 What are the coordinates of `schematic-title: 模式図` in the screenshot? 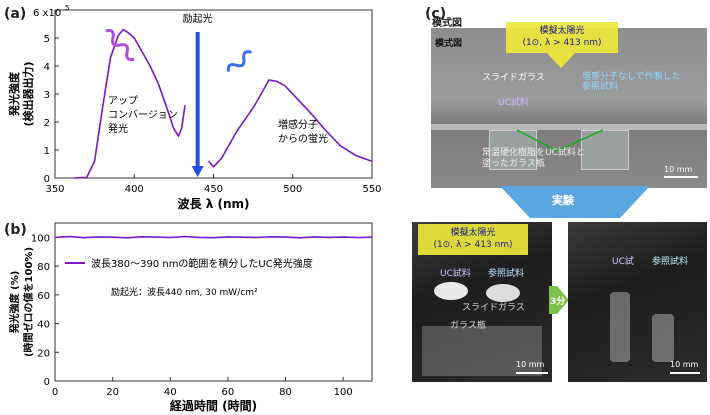 It's located at (449, 44).